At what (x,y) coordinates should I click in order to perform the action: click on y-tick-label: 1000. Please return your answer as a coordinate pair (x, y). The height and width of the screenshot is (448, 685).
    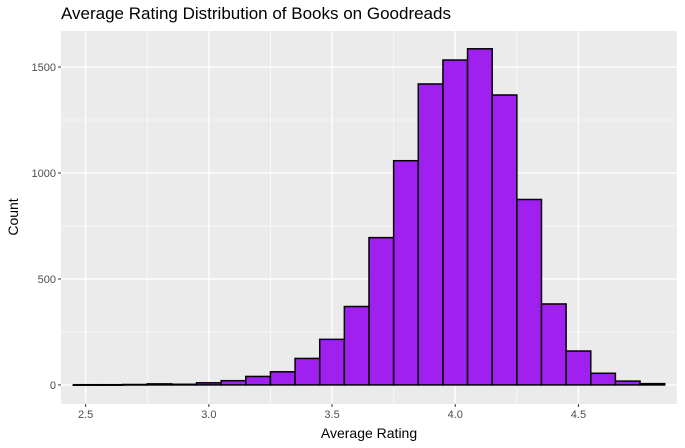
    Looking at the image, I should click on (44, 174).